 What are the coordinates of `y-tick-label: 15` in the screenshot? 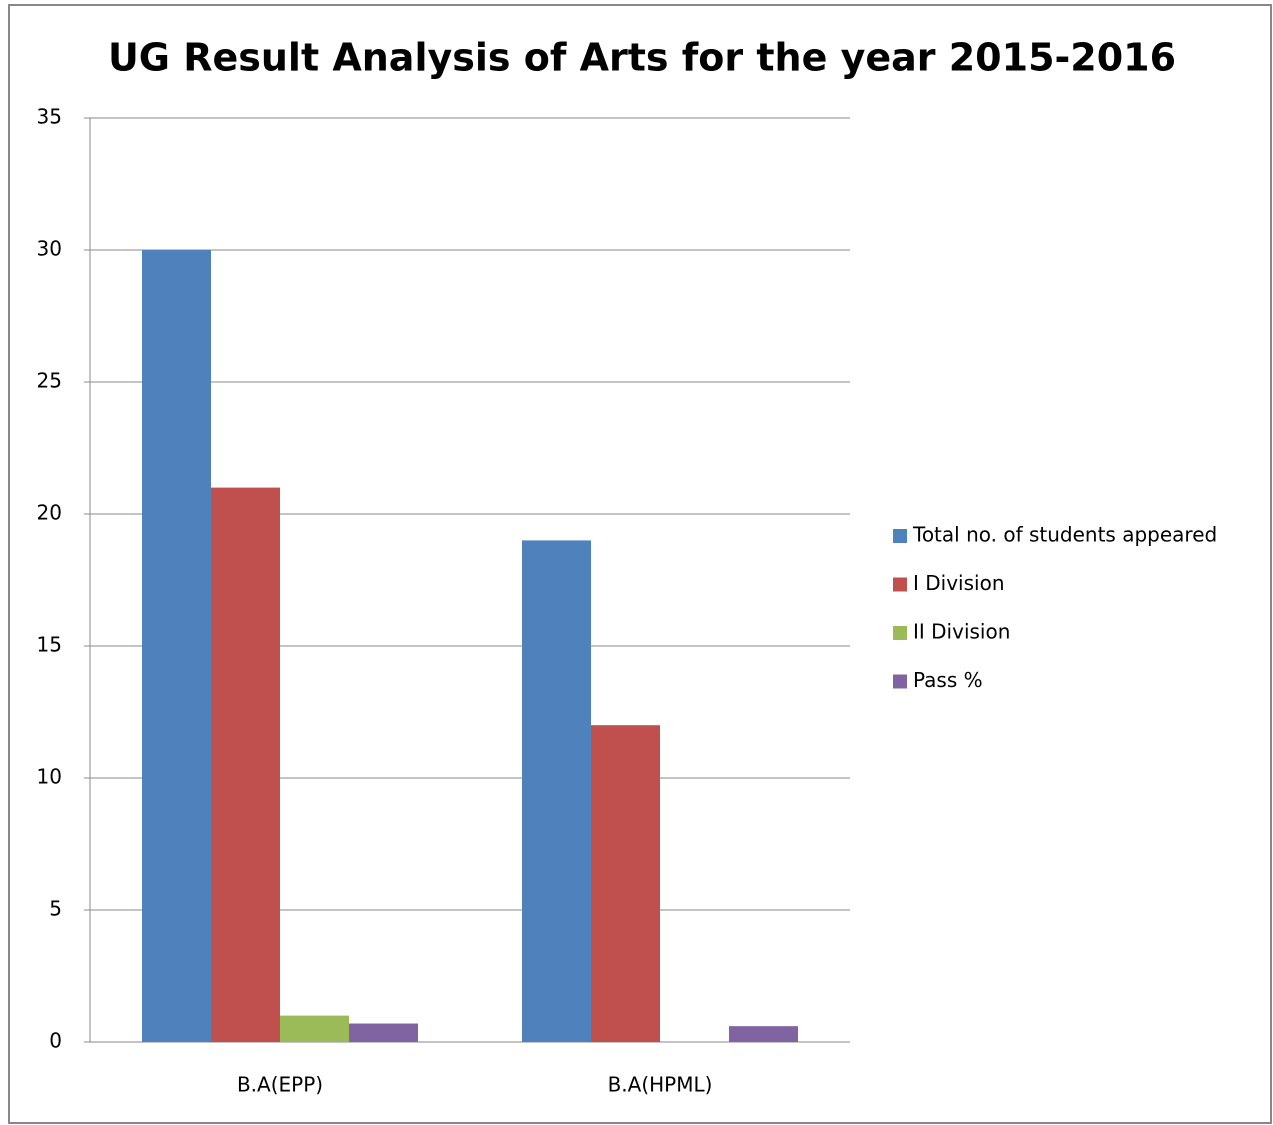 It's located at (49, 645).